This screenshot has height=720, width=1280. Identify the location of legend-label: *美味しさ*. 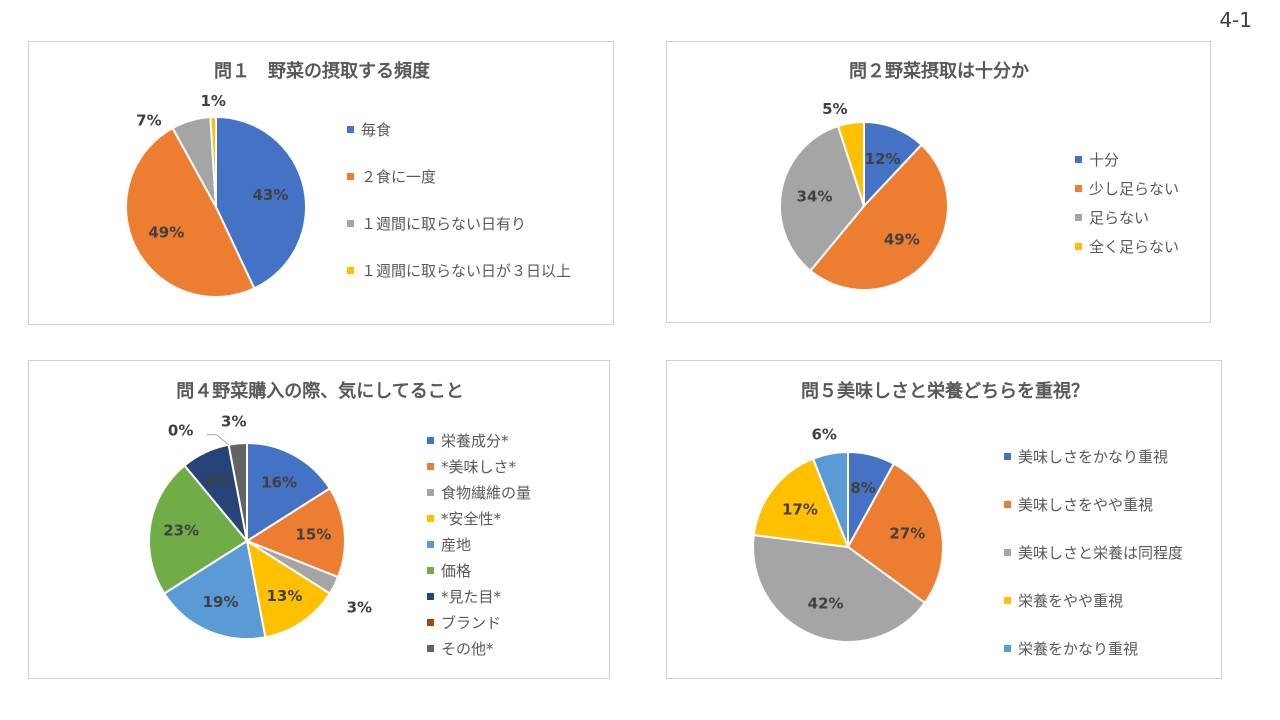
(479, 467).